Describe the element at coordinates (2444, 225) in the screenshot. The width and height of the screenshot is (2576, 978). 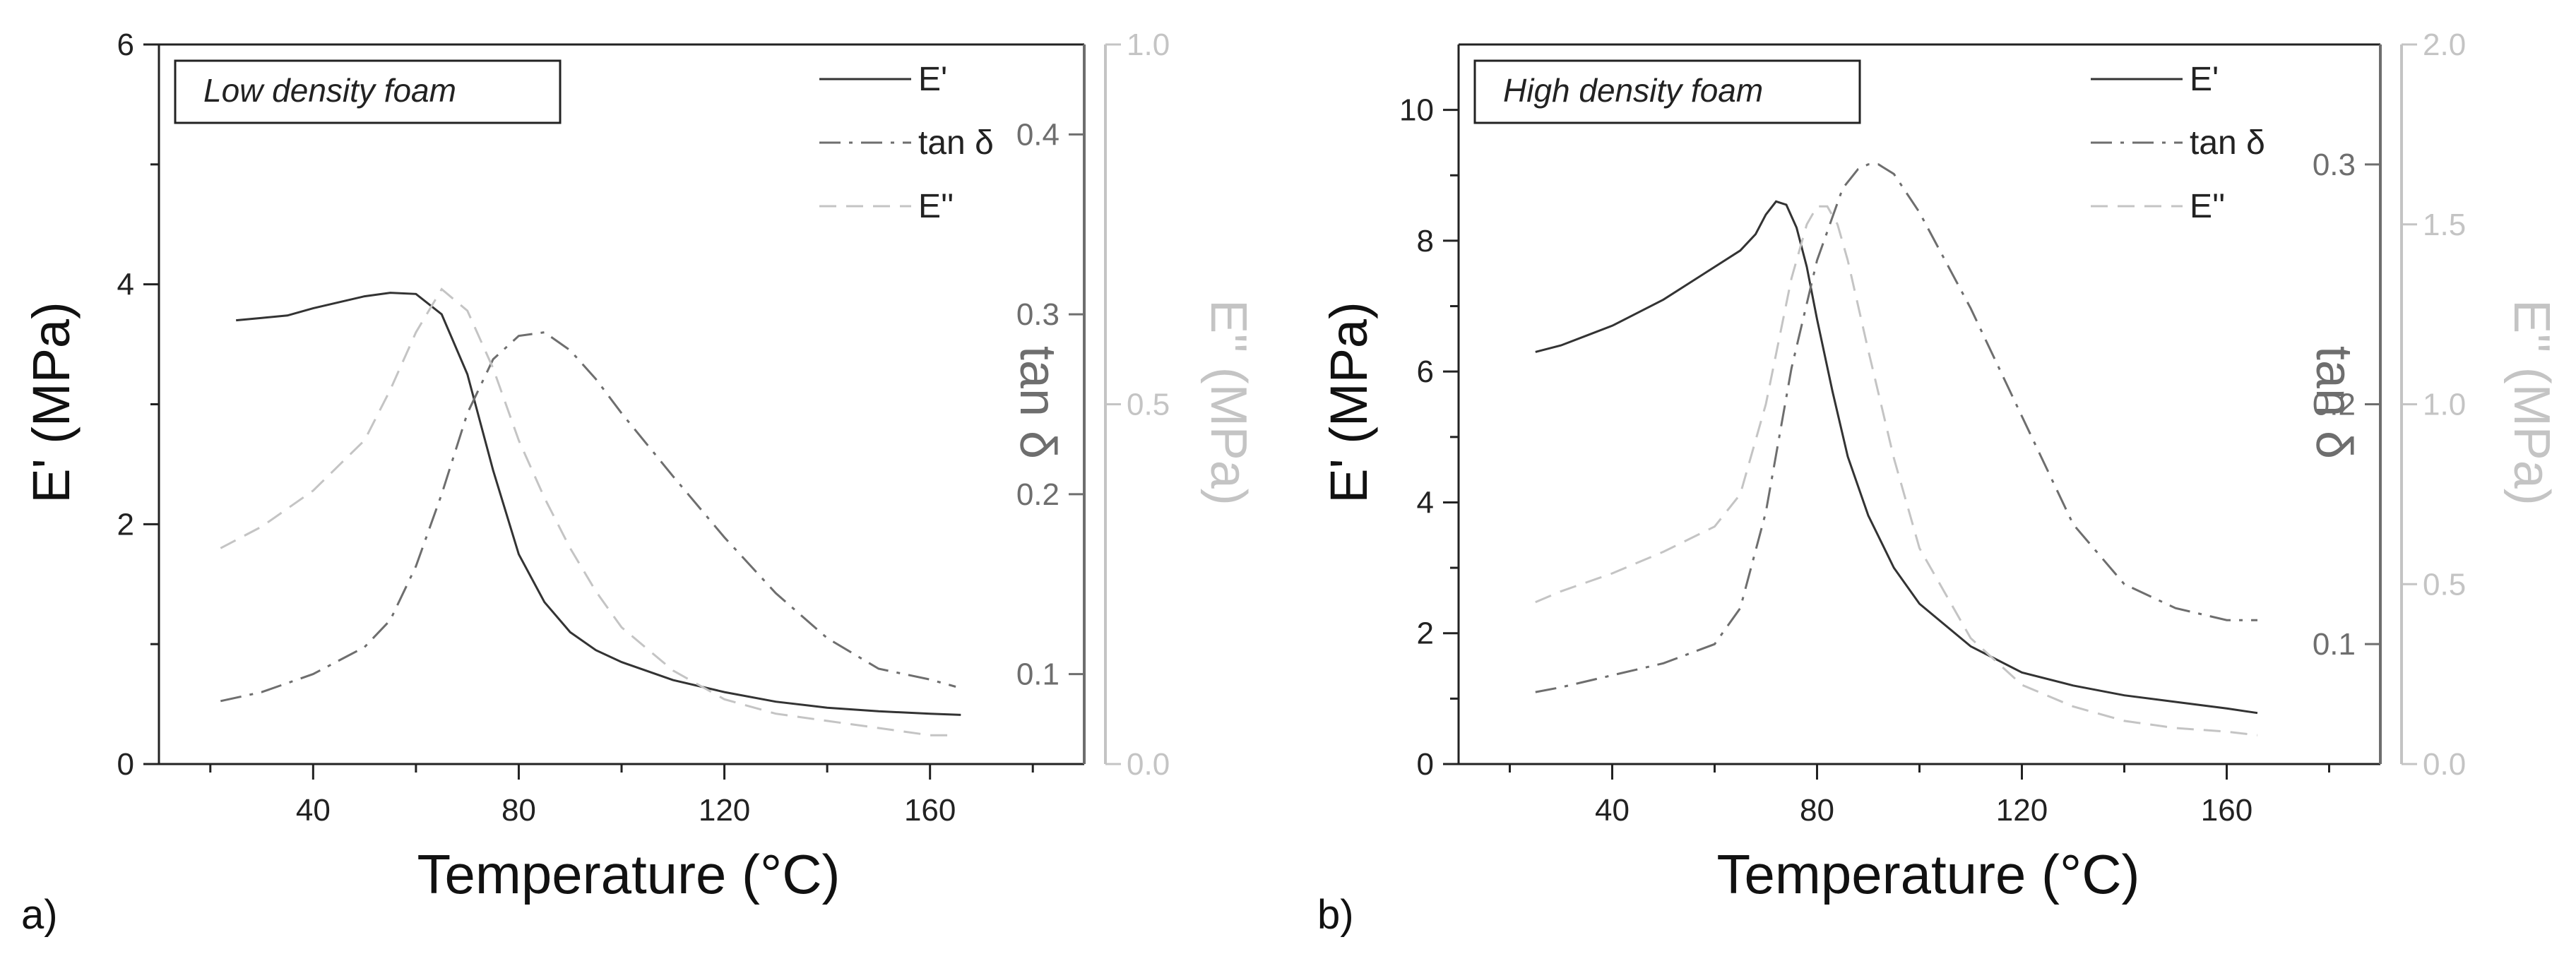
I see `y3-tick-label: 1.5` at that location.